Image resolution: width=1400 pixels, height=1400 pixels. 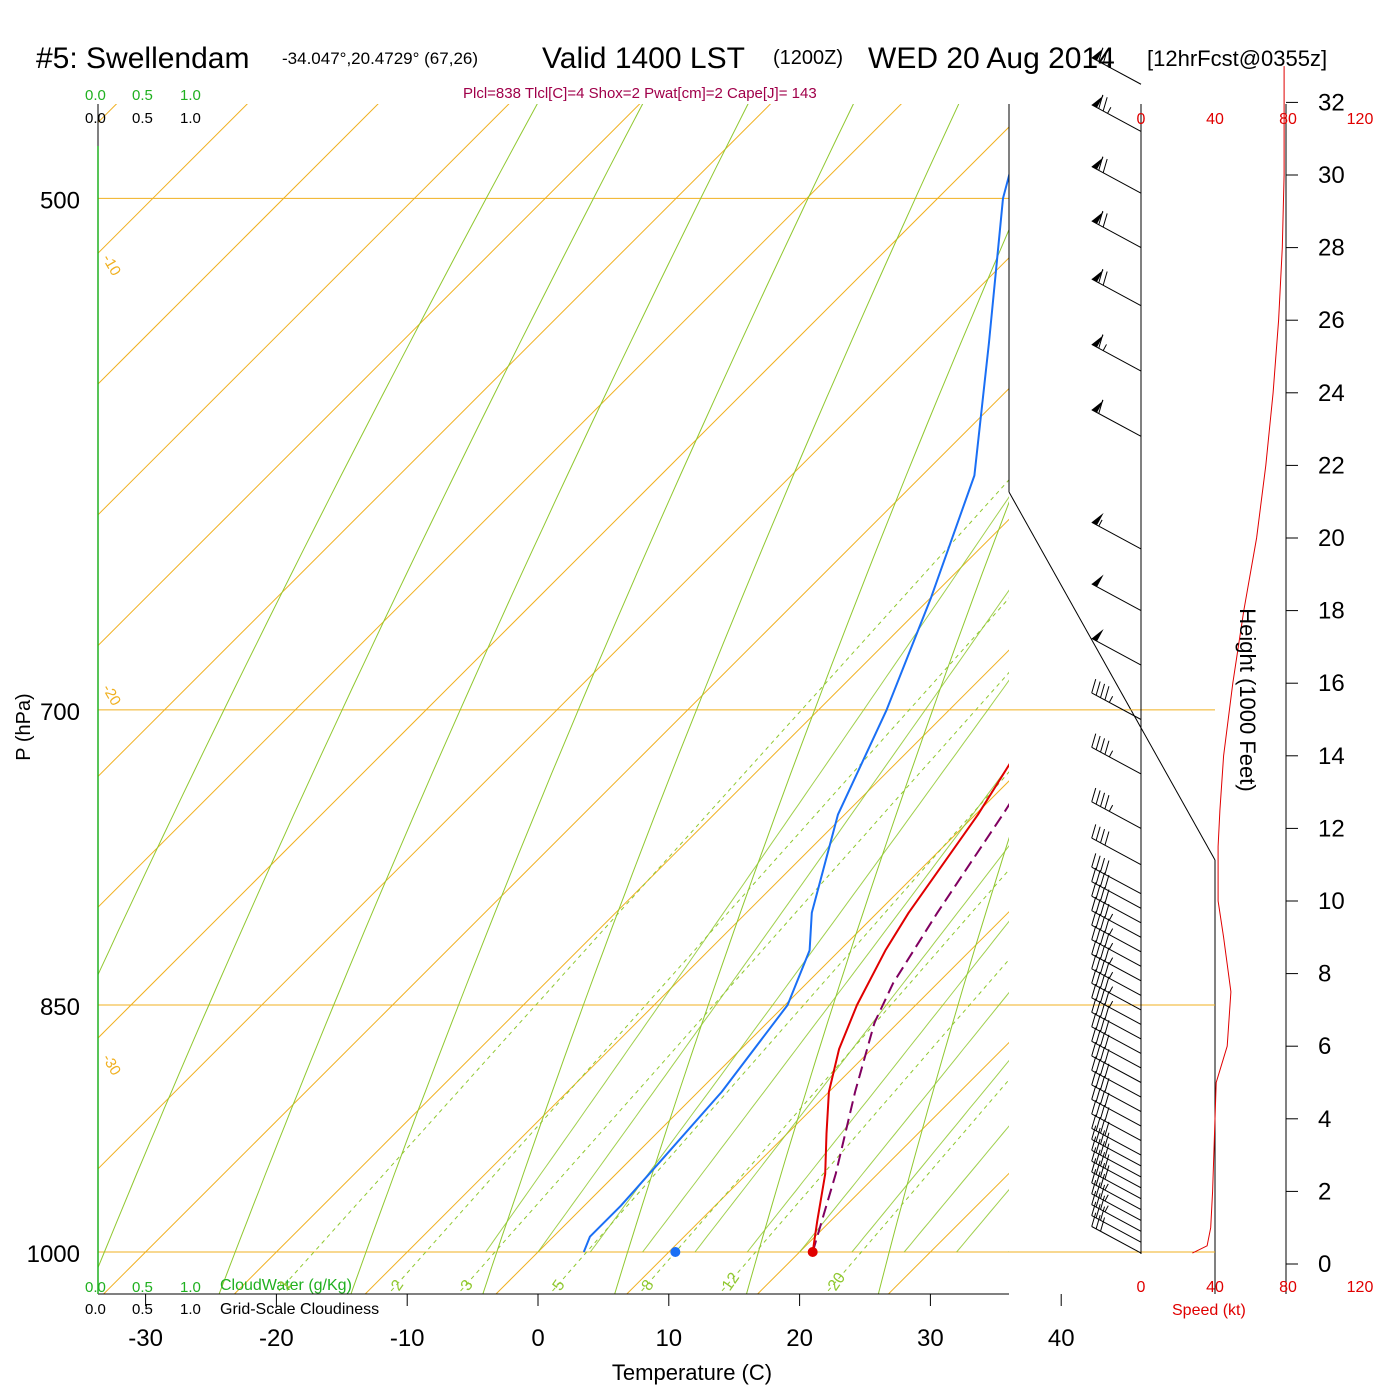 I want to click on cloudiness-bottom-2: 1.0, so click(x=190, y=1309).